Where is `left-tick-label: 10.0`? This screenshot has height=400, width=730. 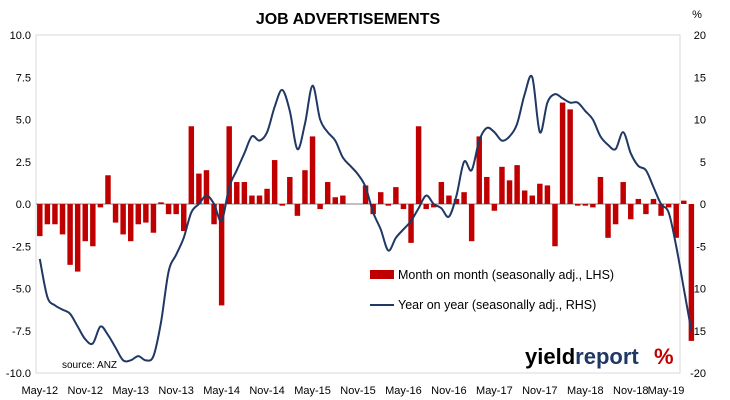 left-tick-label: 10.0 is located at coordinates (20, 36).